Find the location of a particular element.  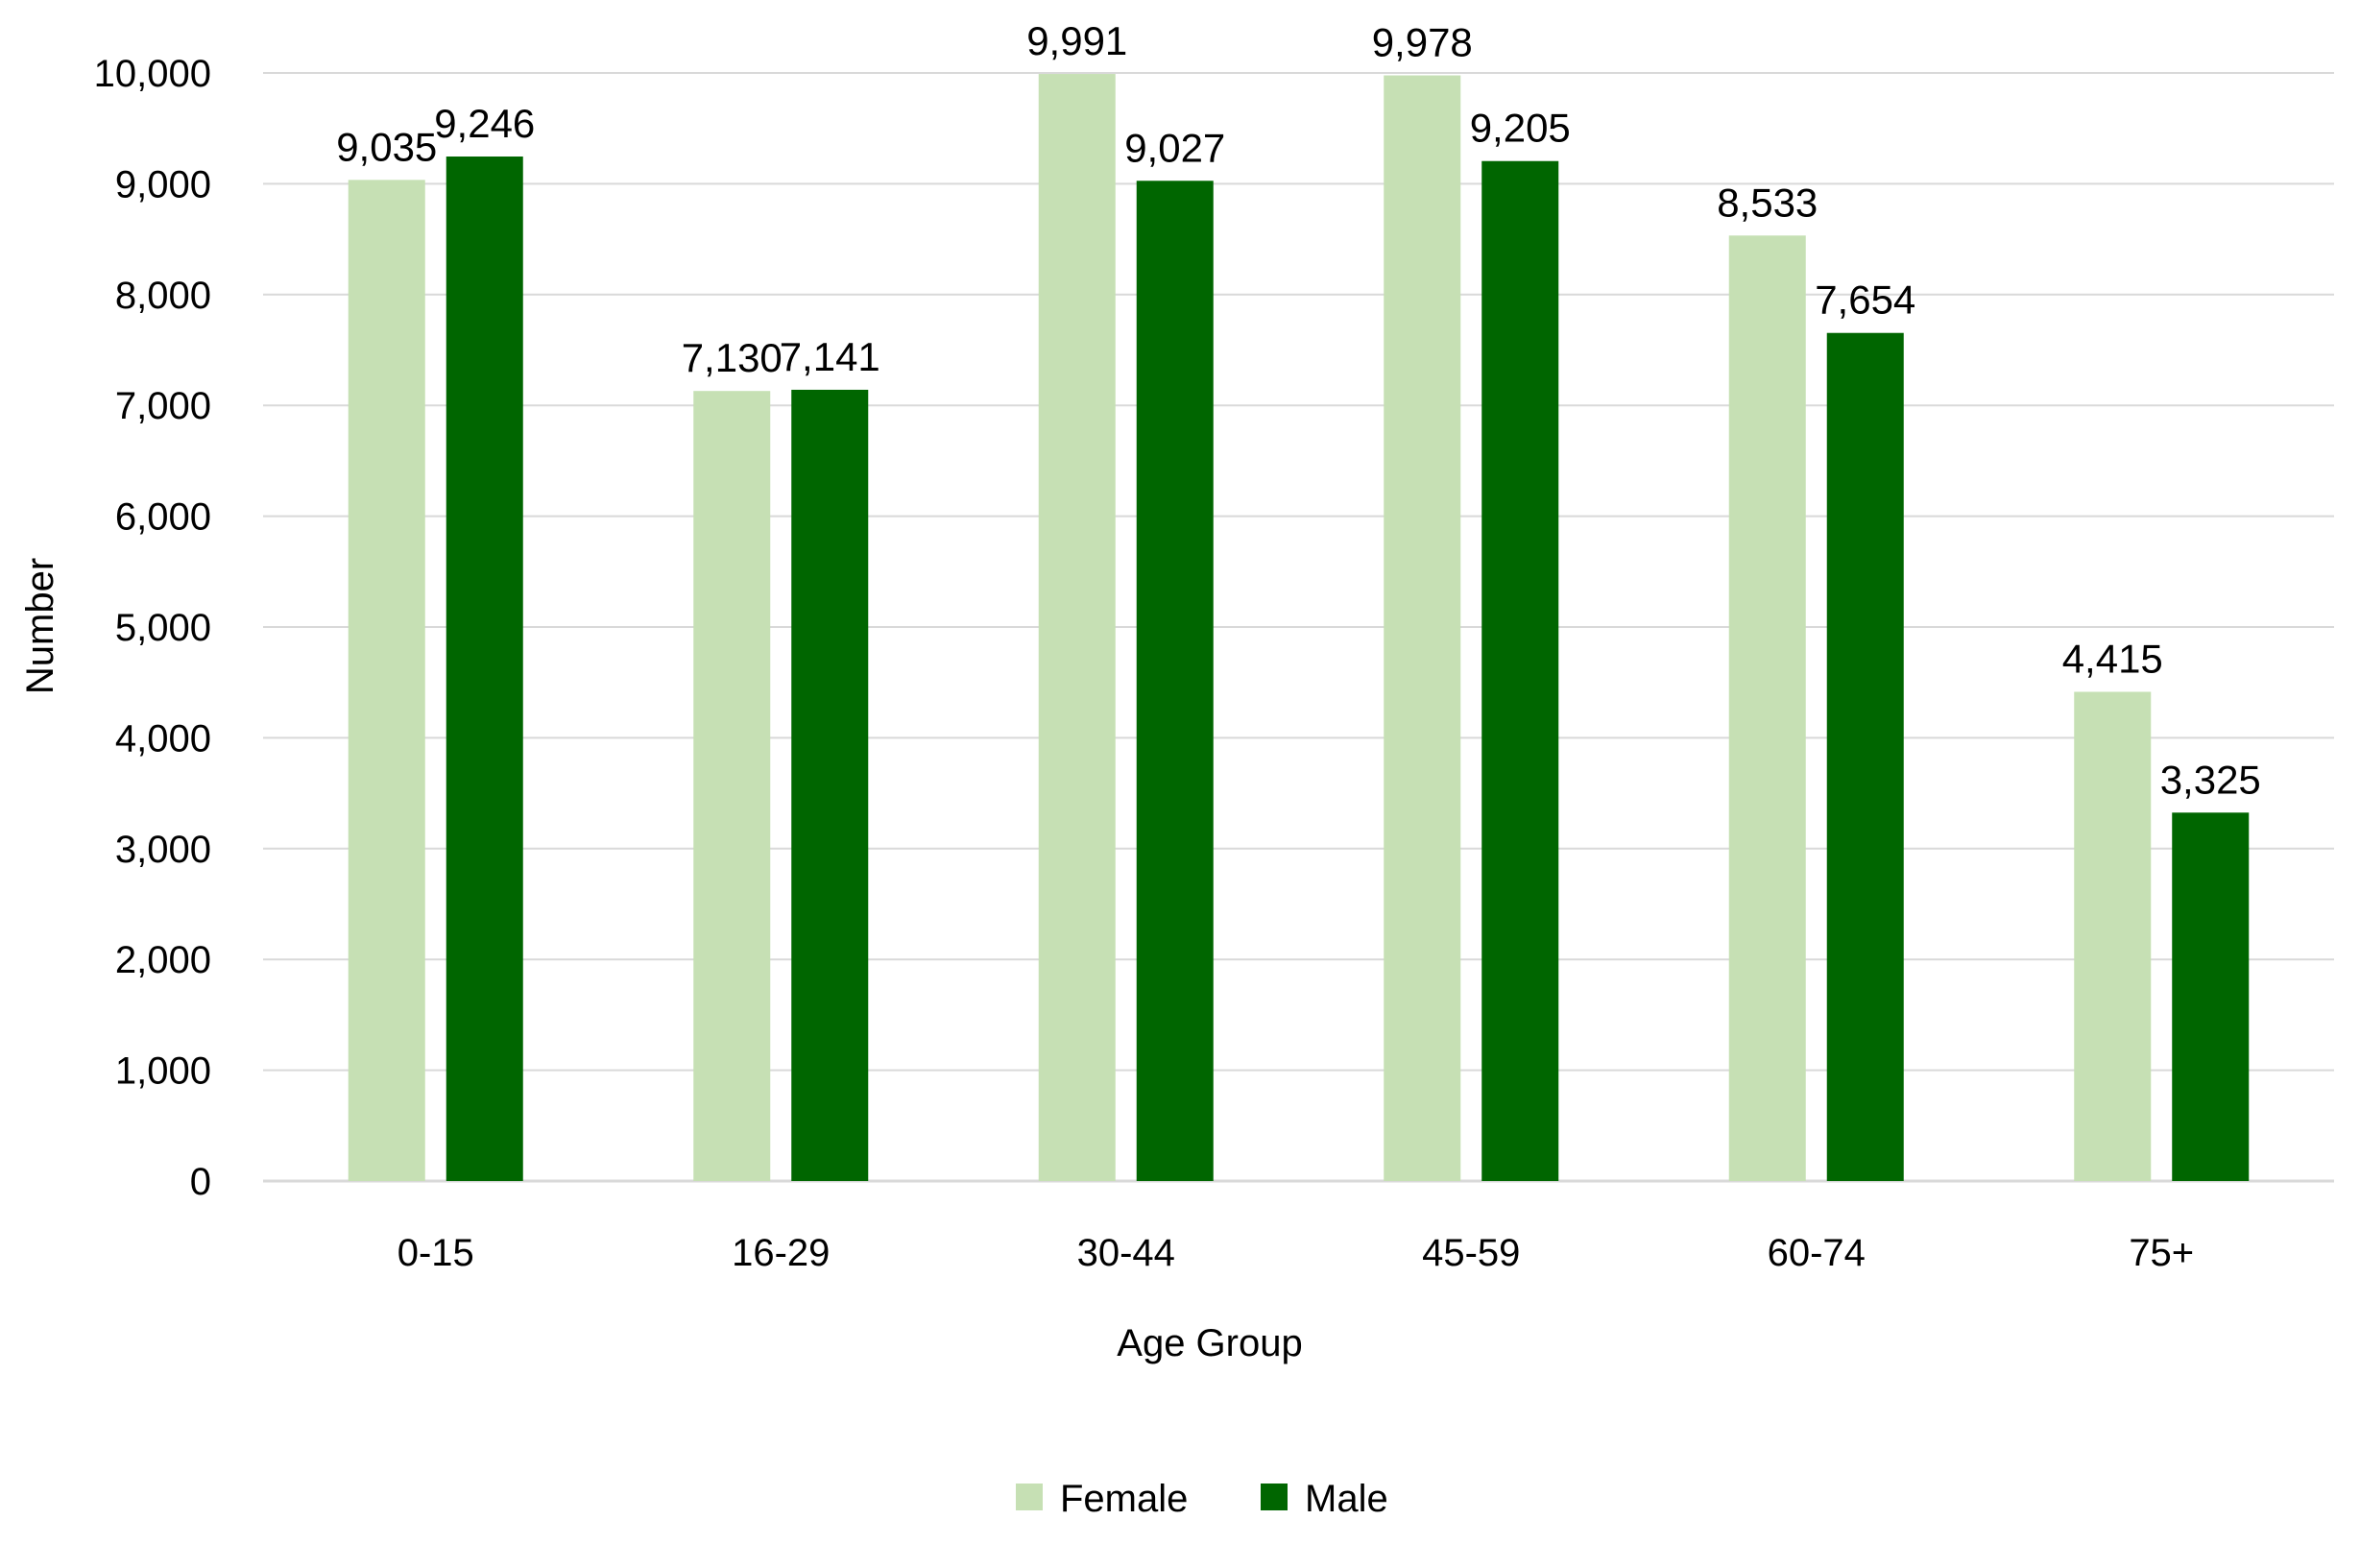

x-tick-label: 75+ is located at coordinates (2161, 1253).